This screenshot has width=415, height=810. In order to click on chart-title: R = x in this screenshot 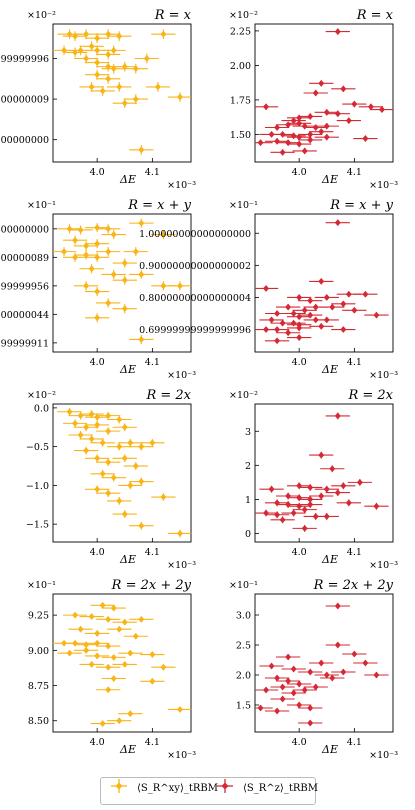, I will do `click(375, 15)`.